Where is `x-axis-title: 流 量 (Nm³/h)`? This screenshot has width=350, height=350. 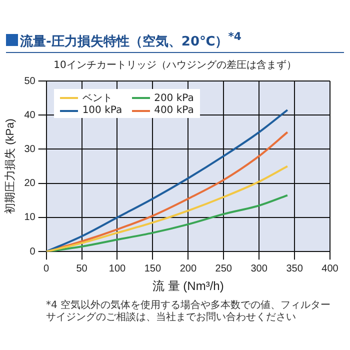
x-axis-title: 流 量 (Nm³/h) is located at coordinates (188, 286).